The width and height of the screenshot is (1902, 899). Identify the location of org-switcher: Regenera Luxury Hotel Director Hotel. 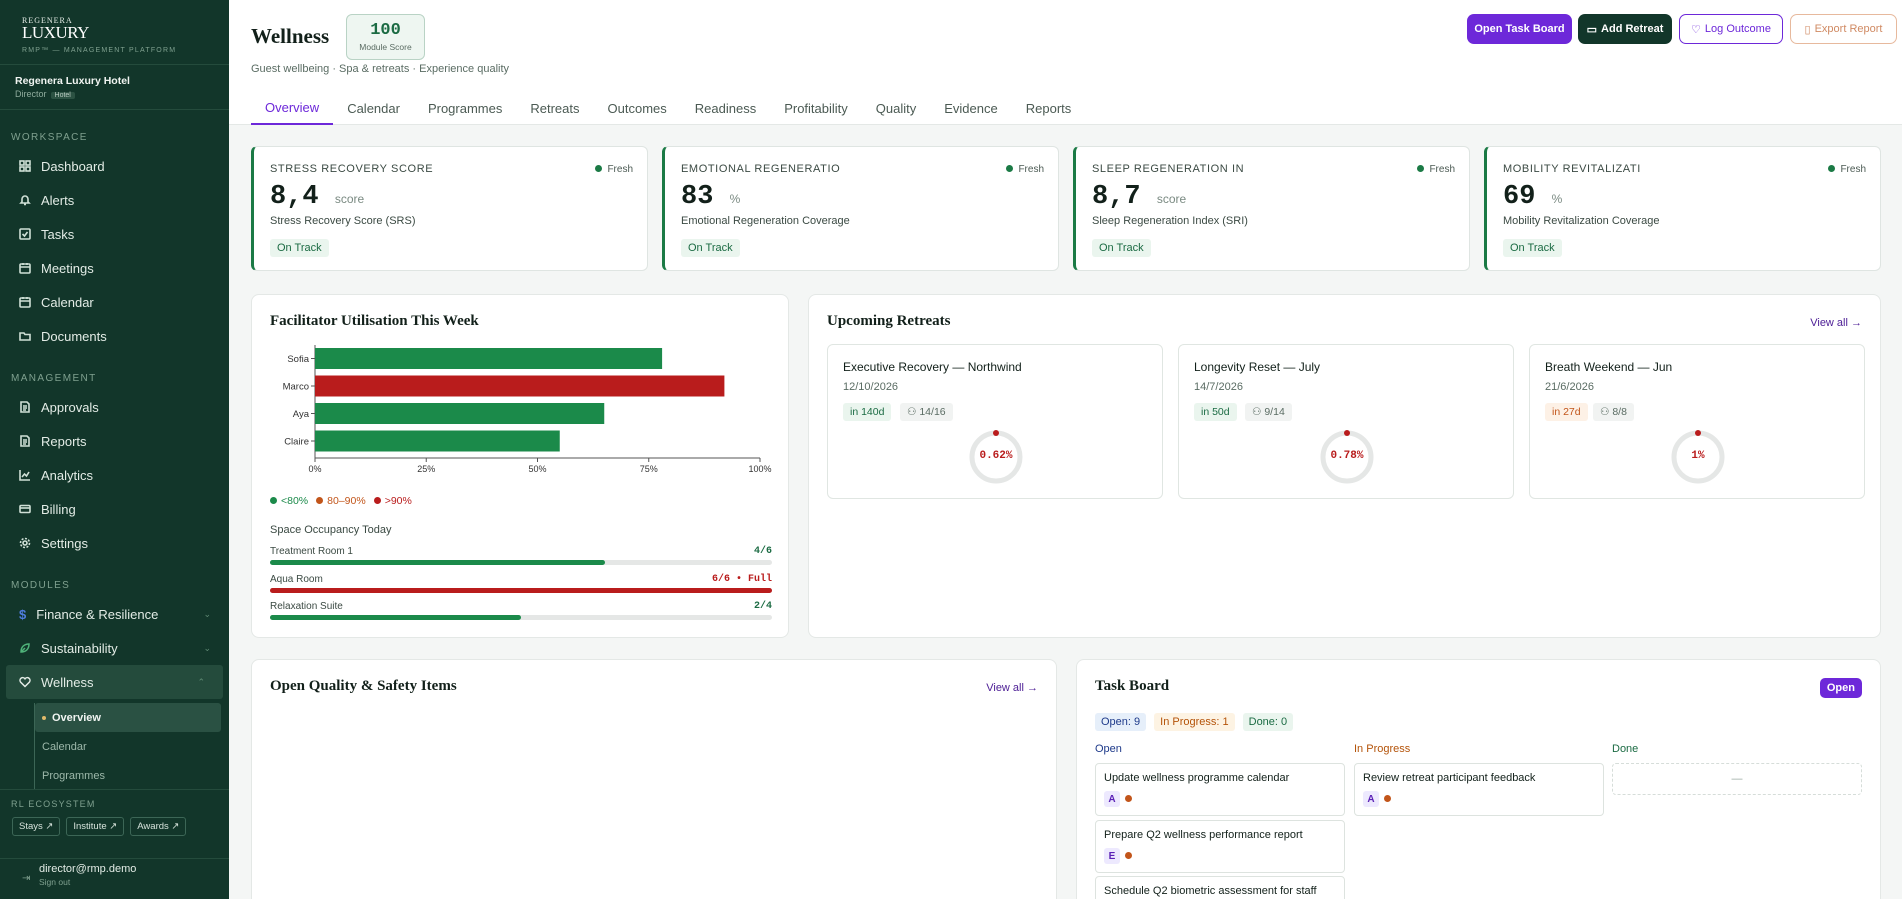
(114, 87).